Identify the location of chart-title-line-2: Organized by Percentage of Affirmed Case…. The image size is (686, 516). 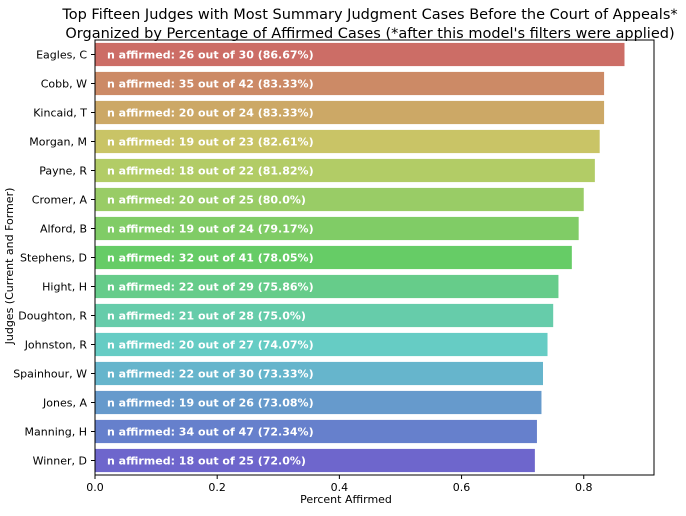
(369, 34).